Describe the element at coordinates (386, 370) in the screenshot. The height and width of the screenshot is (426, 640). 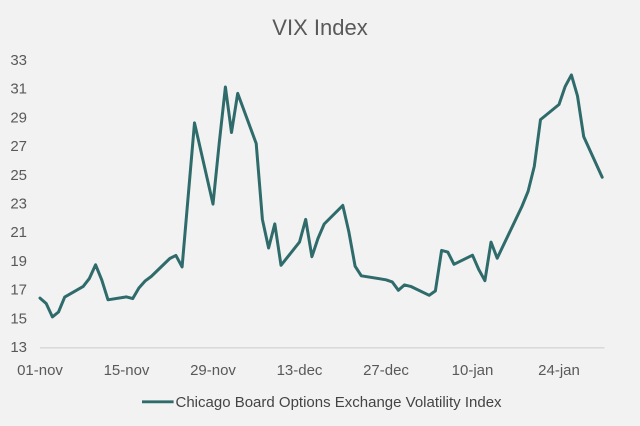
I see `svg-text: 27-dec` at that location.